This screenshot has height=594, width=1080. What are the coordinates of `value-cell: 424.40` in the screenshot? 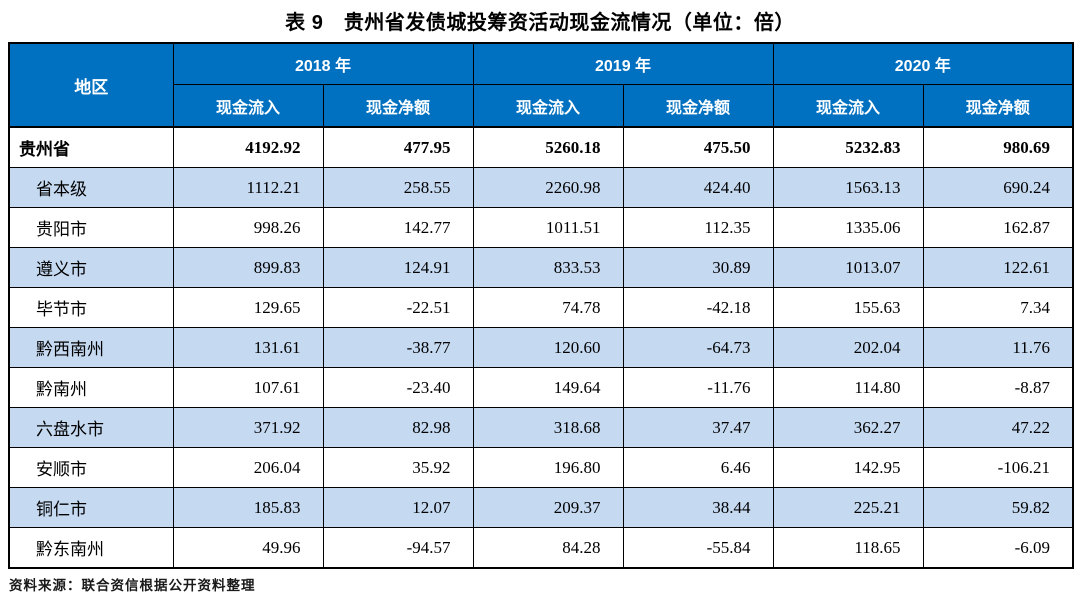 It's located at (698, 187).